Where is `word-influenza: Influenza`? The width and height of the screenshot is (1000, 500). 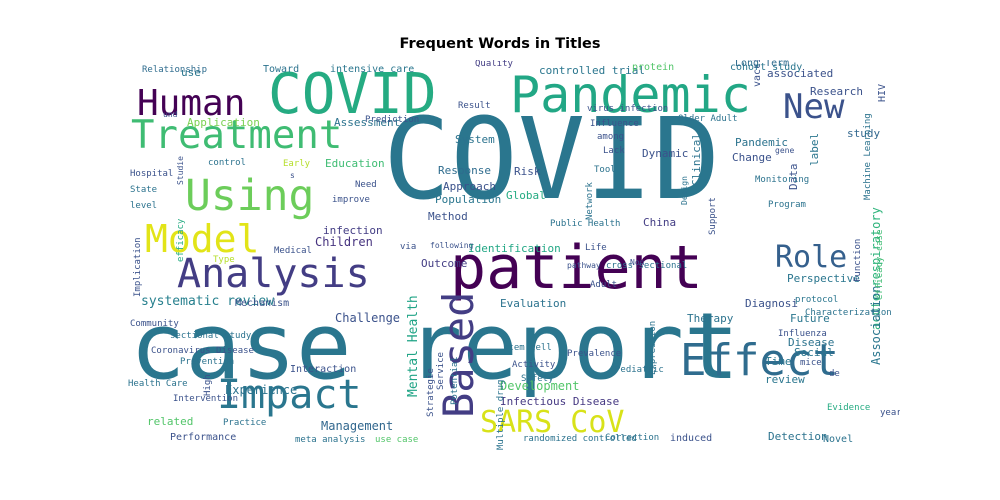
word-influenza: Influenza is located at coordinates (802, 334).